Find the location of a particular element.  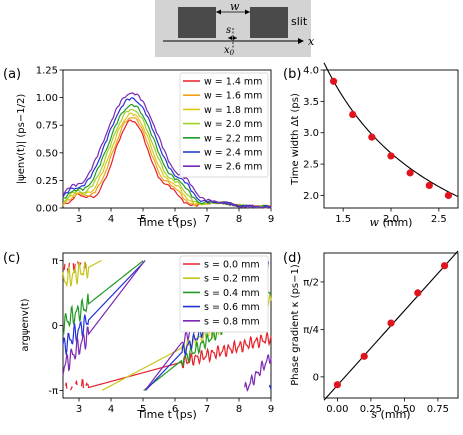

y-tick-label: 0.75 is located at coordinates (47, 126).